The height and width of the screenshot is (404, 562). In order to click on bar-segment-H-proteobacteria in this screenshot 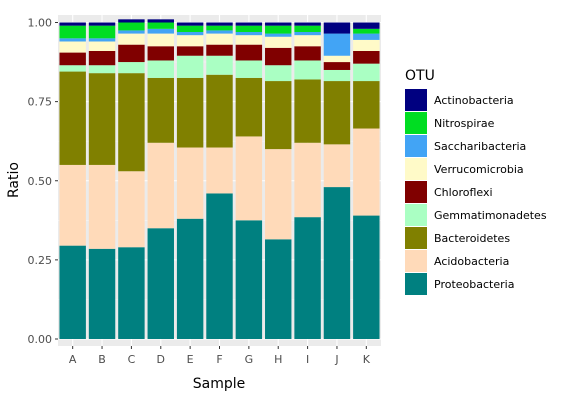, I will do `click(278, 289)`.